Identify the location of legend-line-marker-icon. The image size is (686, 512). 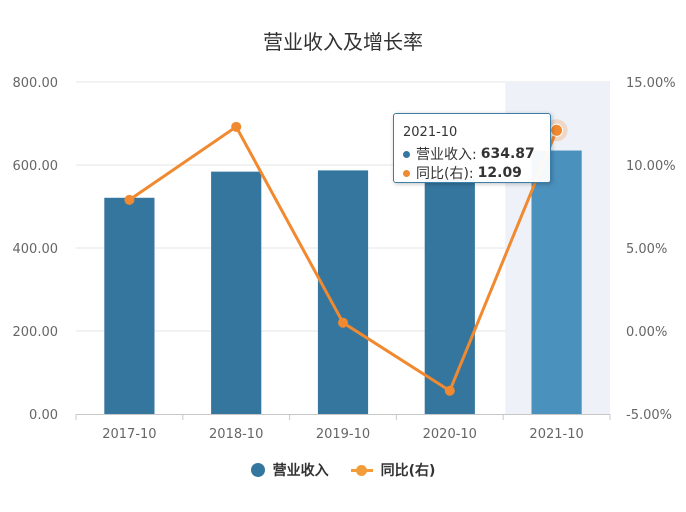
(361, 470).